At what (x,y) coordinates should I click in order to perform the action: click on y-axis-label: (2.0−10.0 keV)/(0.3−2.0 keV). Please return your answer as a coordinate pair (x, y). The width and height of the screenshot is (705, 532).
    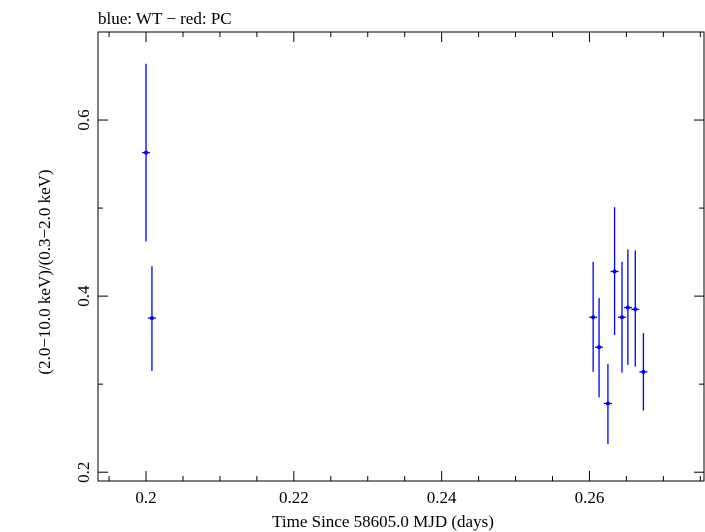
    Looking at the image, I should click on (44, 271).